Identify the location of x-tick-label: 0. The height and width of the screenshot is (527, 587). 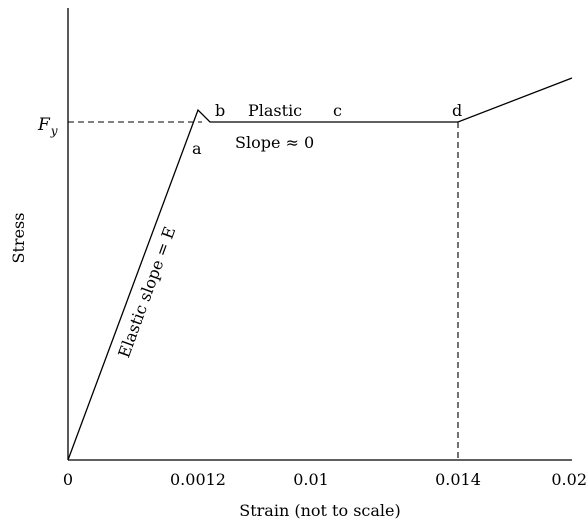
(68, 479).